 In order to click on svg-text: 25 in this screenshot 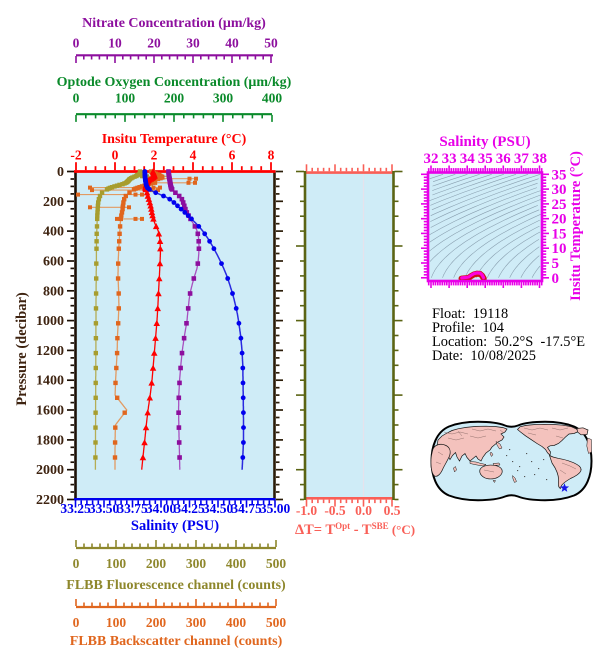, I will do `click(559, 205)`.